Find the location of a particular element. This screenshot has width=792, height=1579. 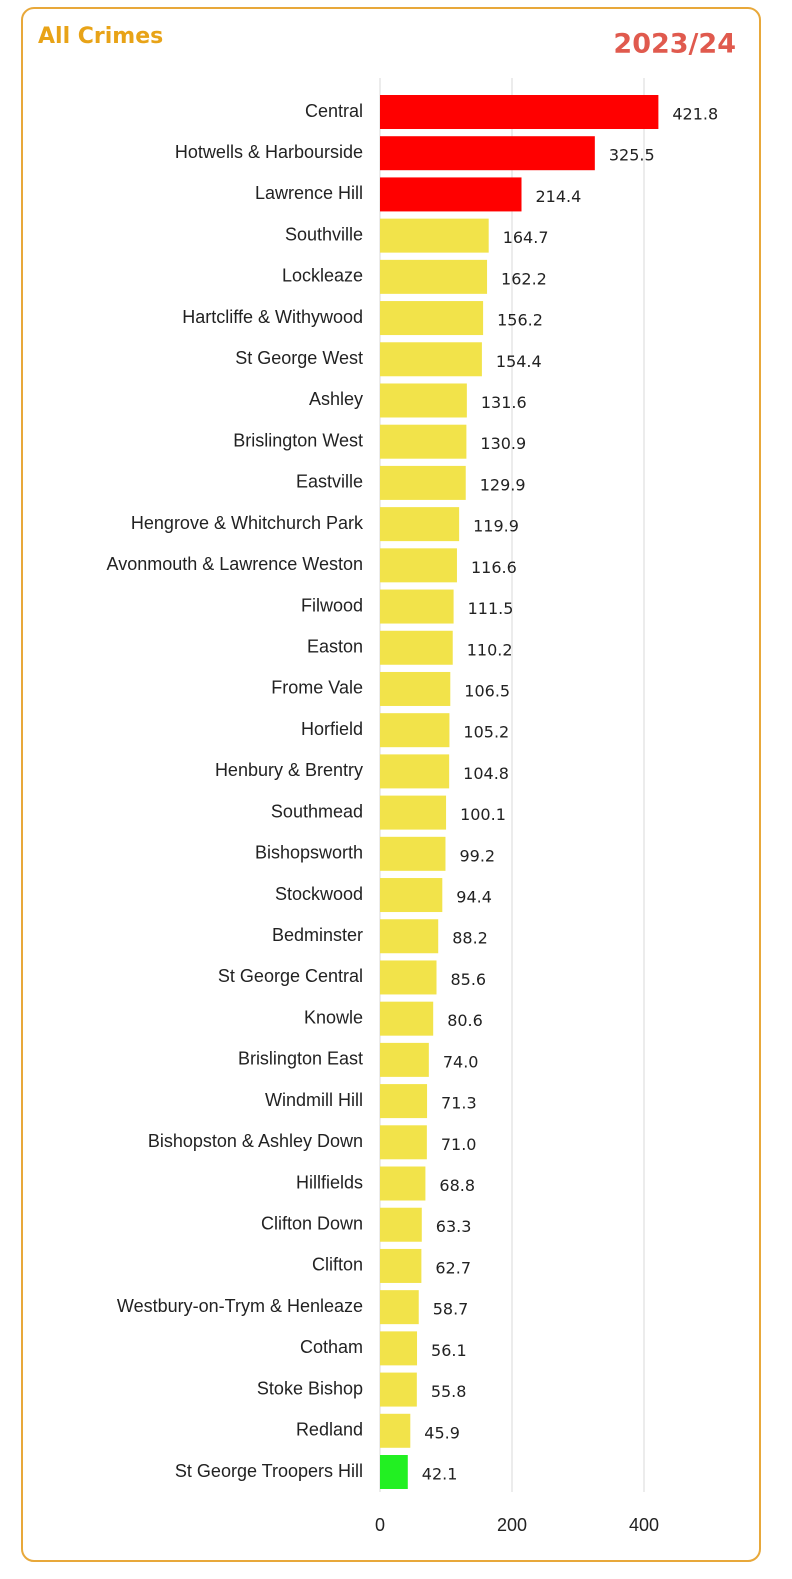

value-label: 164.7 is located at coordinates (526, 237).